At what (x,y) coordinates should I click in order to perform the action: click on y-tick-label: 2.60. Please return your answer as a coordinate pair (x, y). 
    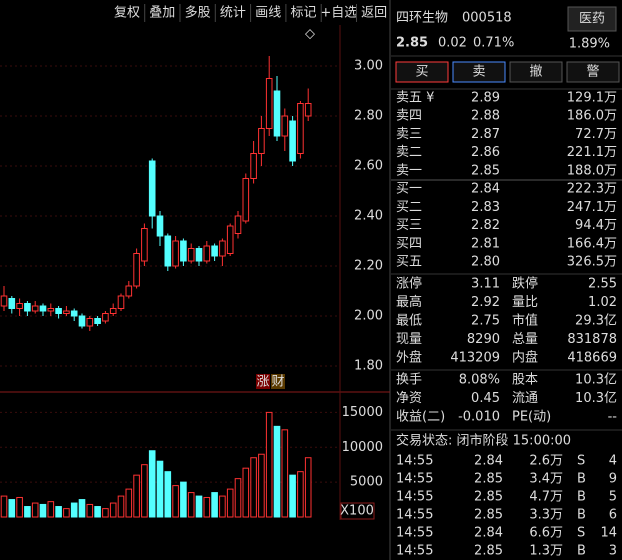
    Looking at the image, I should click on (368, 166).